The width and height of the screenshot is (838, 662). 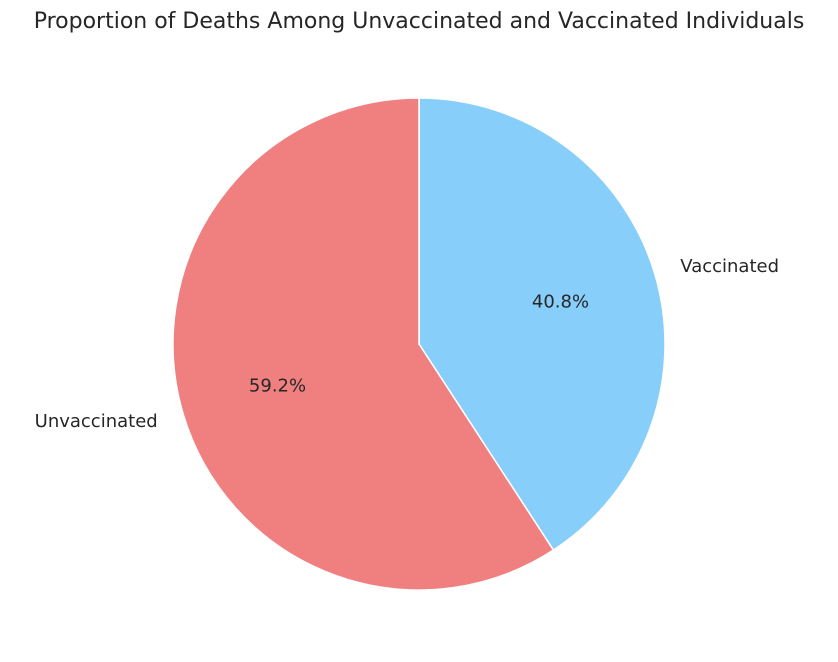 I want to click on slice-percent-vaccinated: 40.8%, so click(x=560, y=301).